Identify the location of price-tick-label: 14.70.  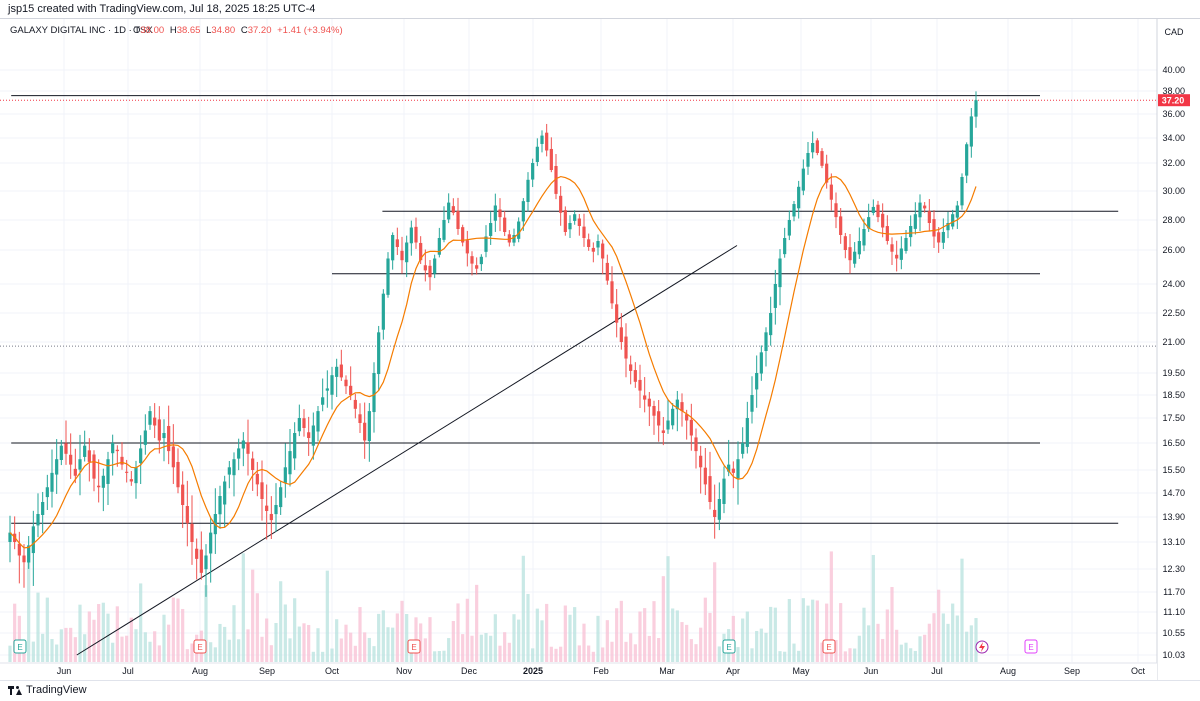
(1173, 493).